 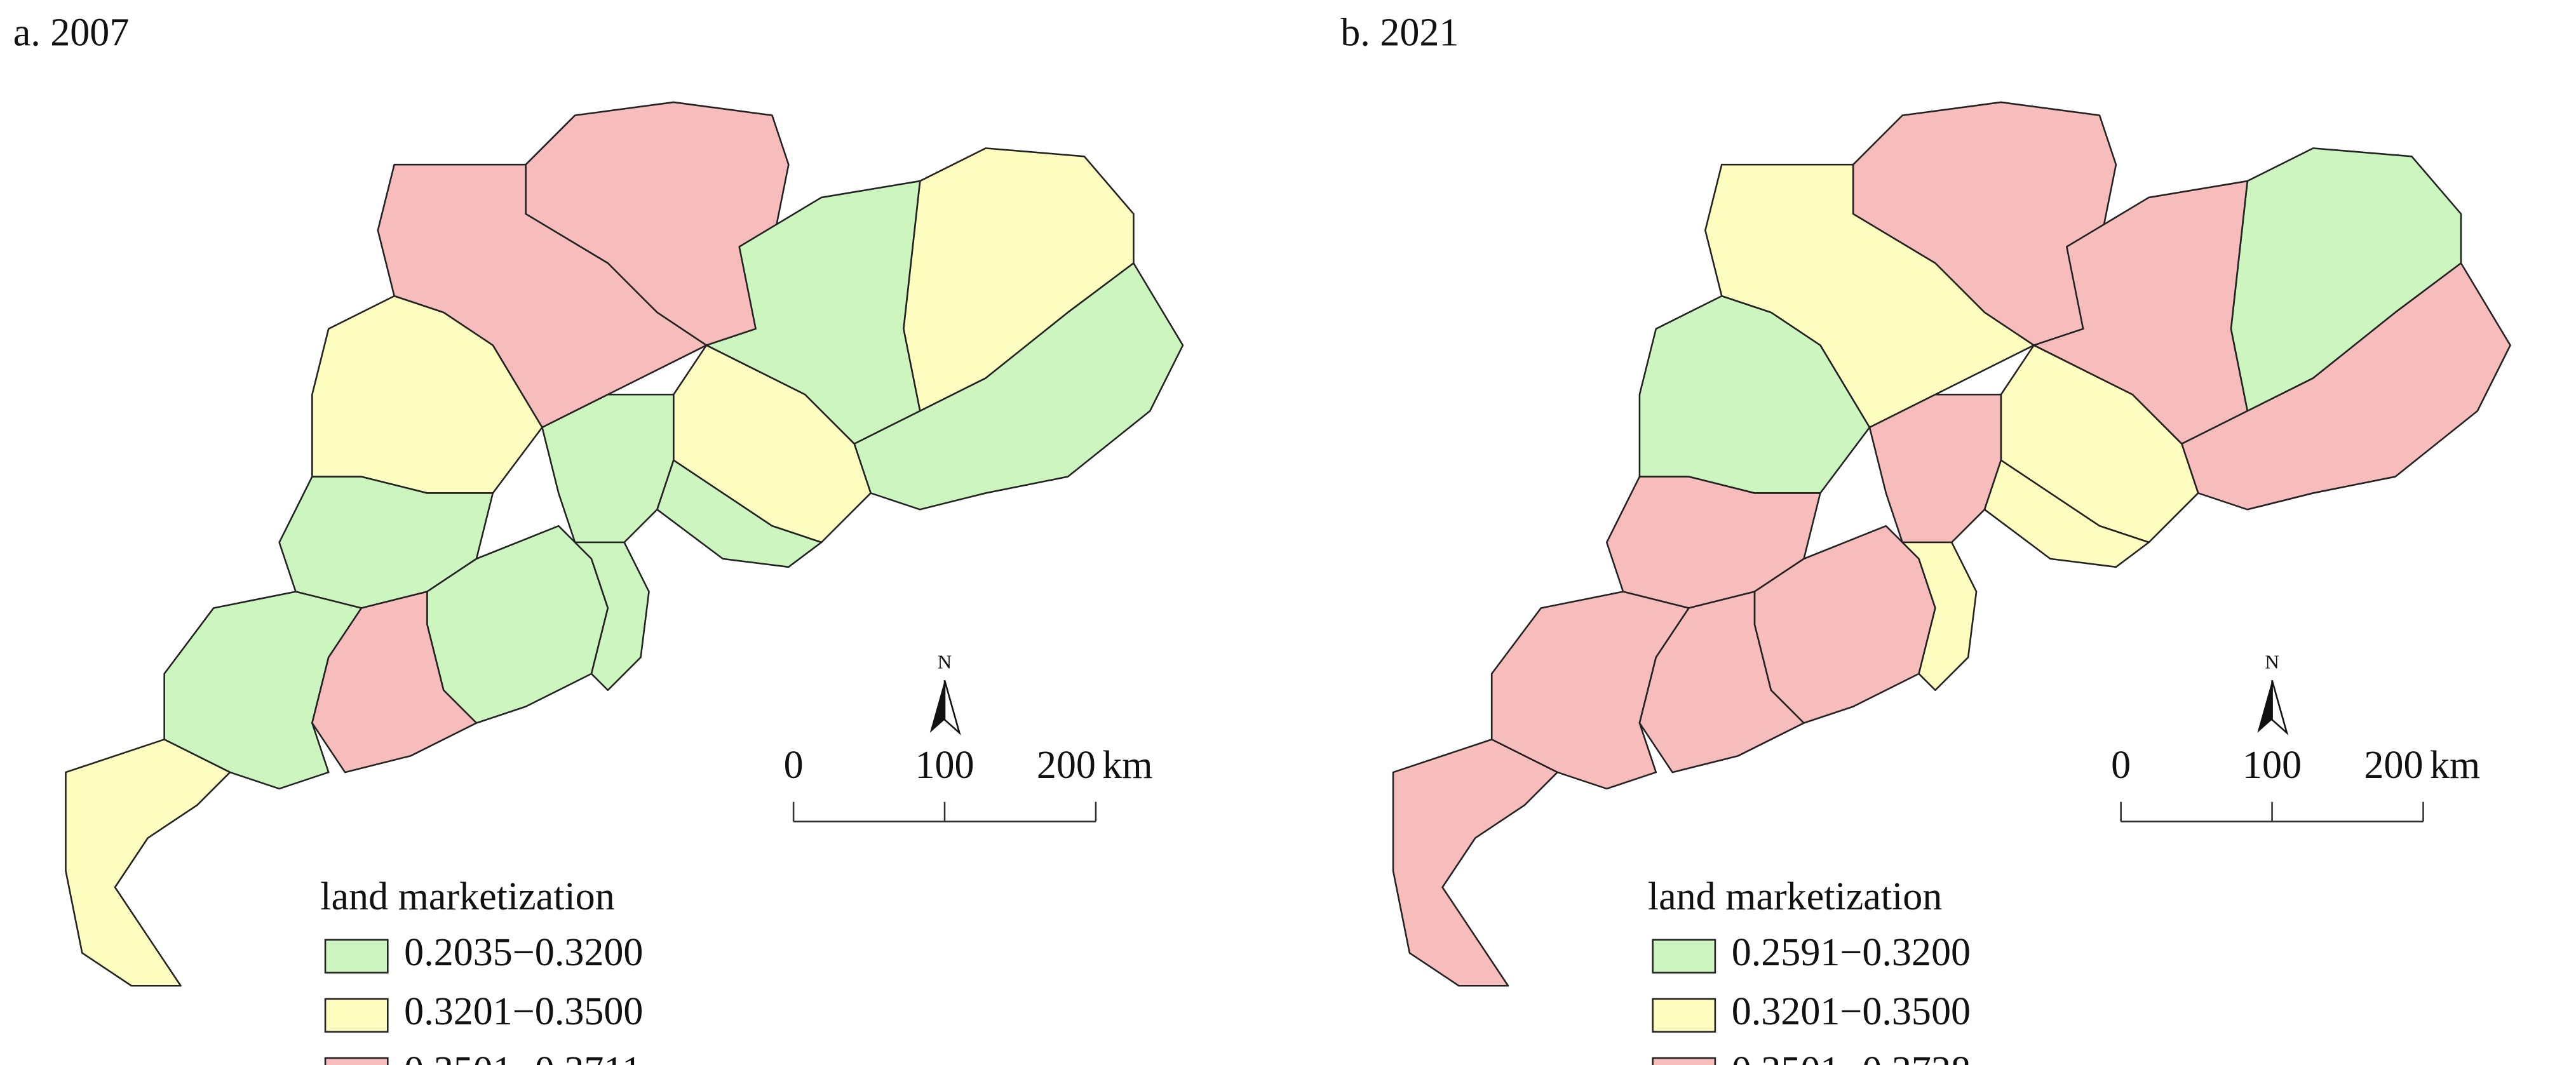 What do you see at coordinates (1851, 953) in the screenshot?
I see `legend-label: 0.2591−0.3200` at bounding box center [1851, 953].